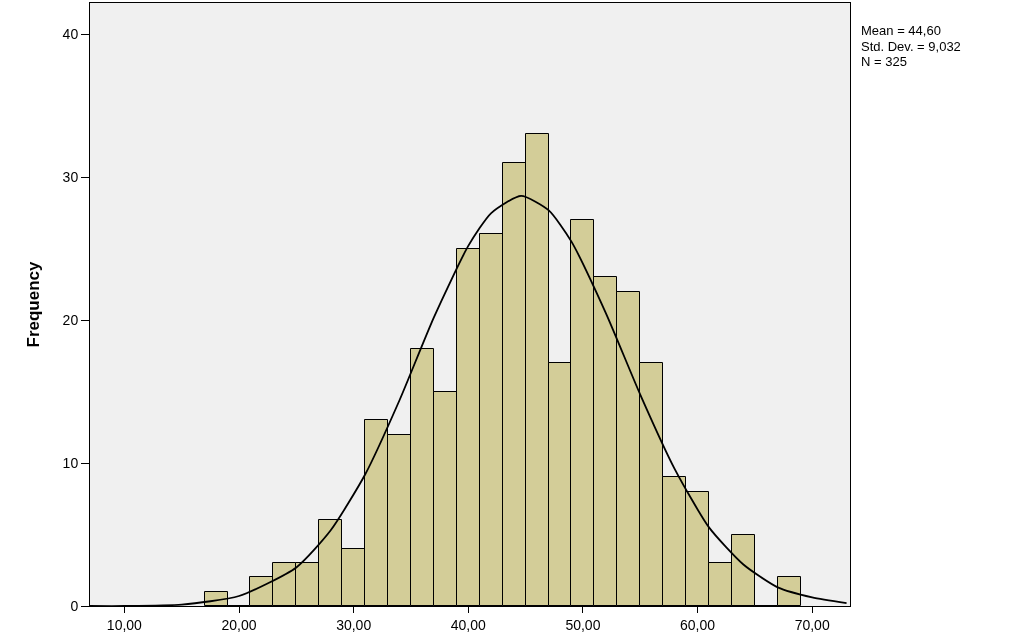 This screenshot has height=643, width=1028. Describe the element at coordinates (70, 463) in the screenshot. I see `y-tick-label: 10` at that location.